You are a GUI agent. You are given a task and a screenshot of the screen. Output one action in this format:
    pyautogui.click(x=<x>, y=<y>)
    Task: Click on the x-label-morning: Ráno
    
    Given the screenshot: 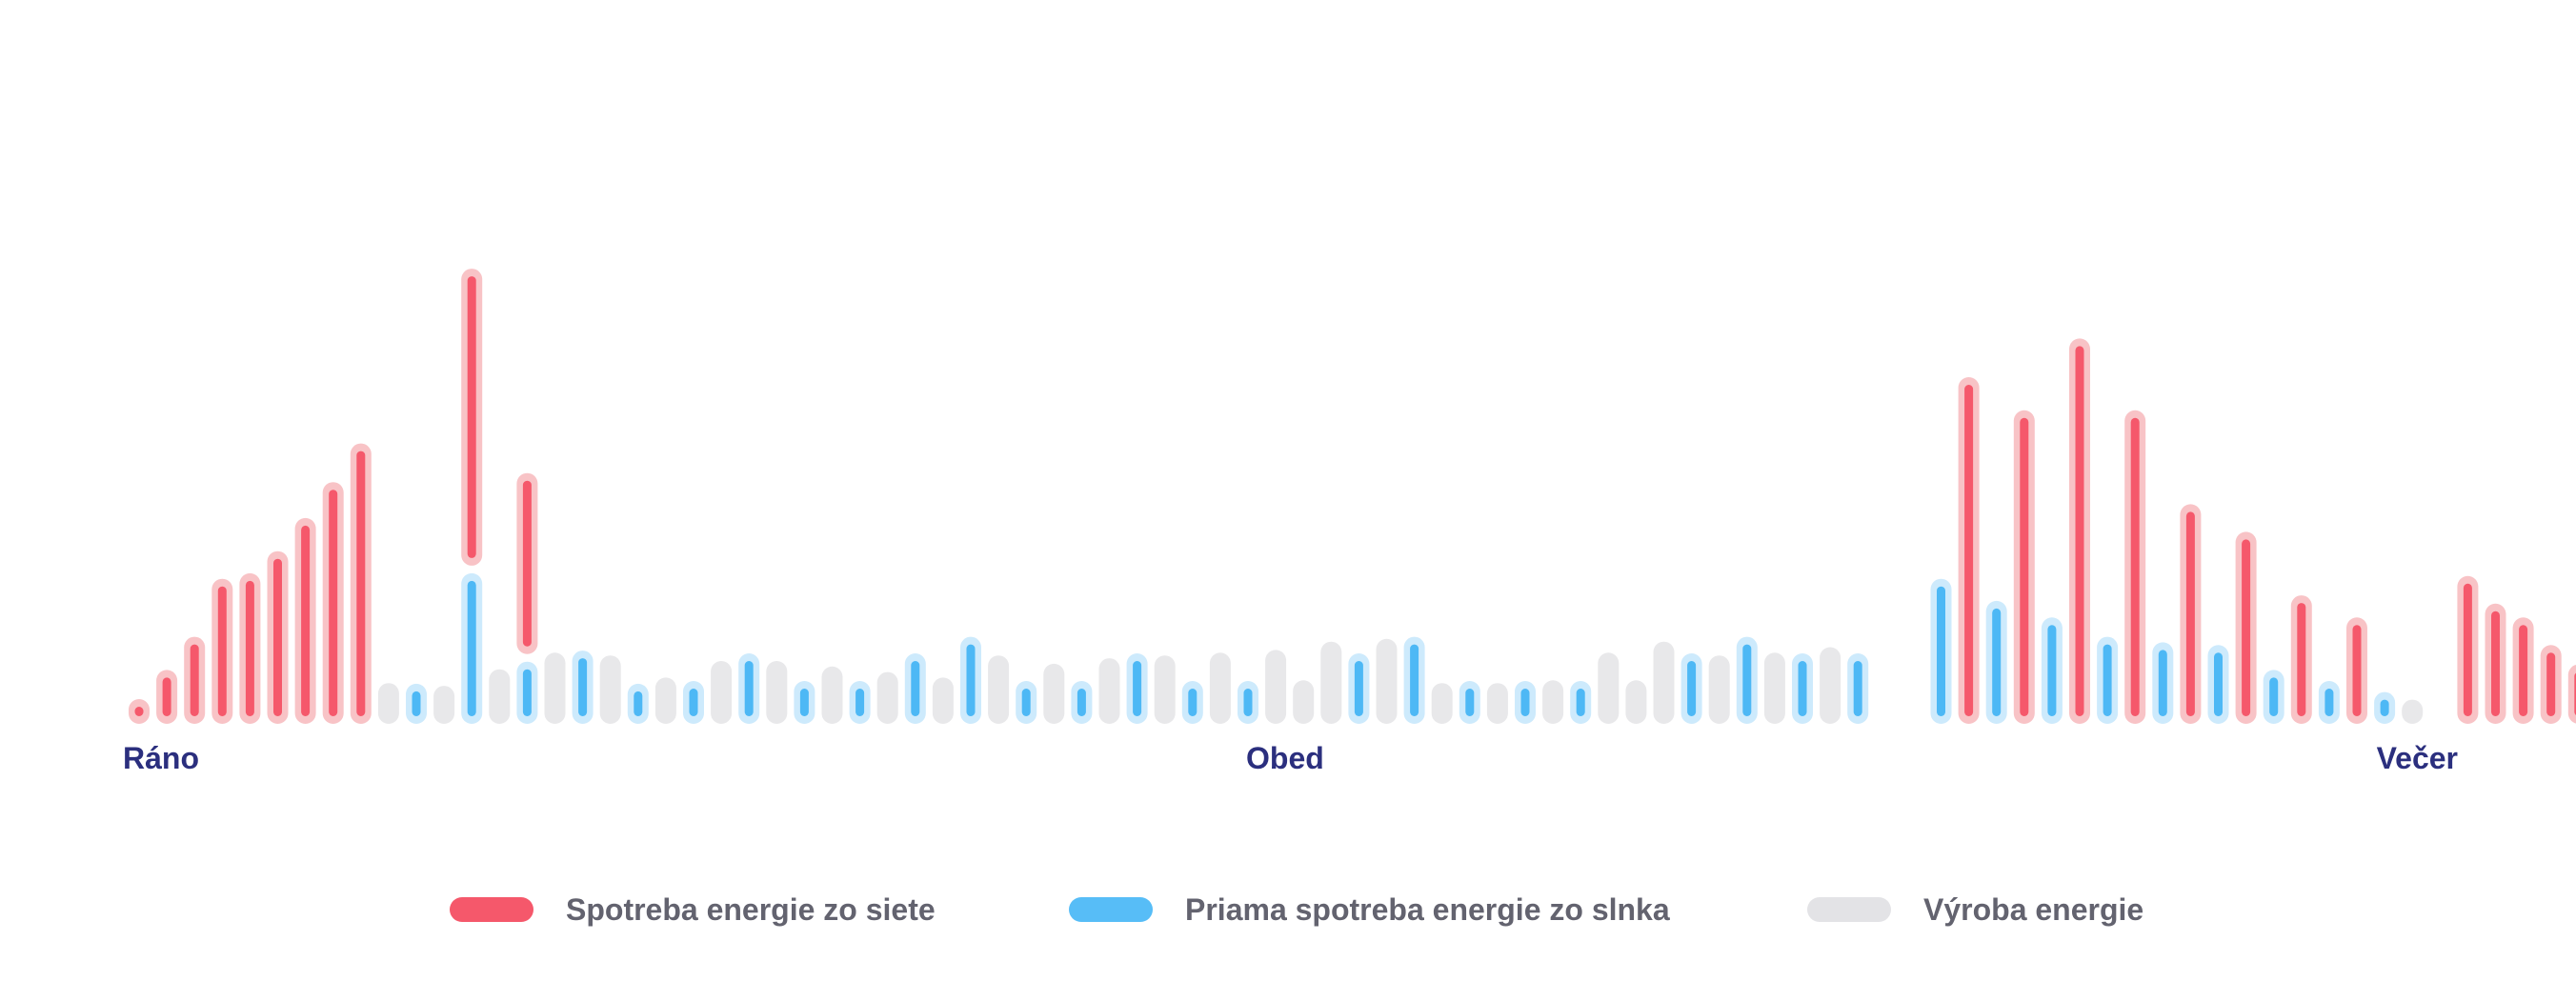 What is the action you would take?
    pyautogui.click(x=161, y=758)
    